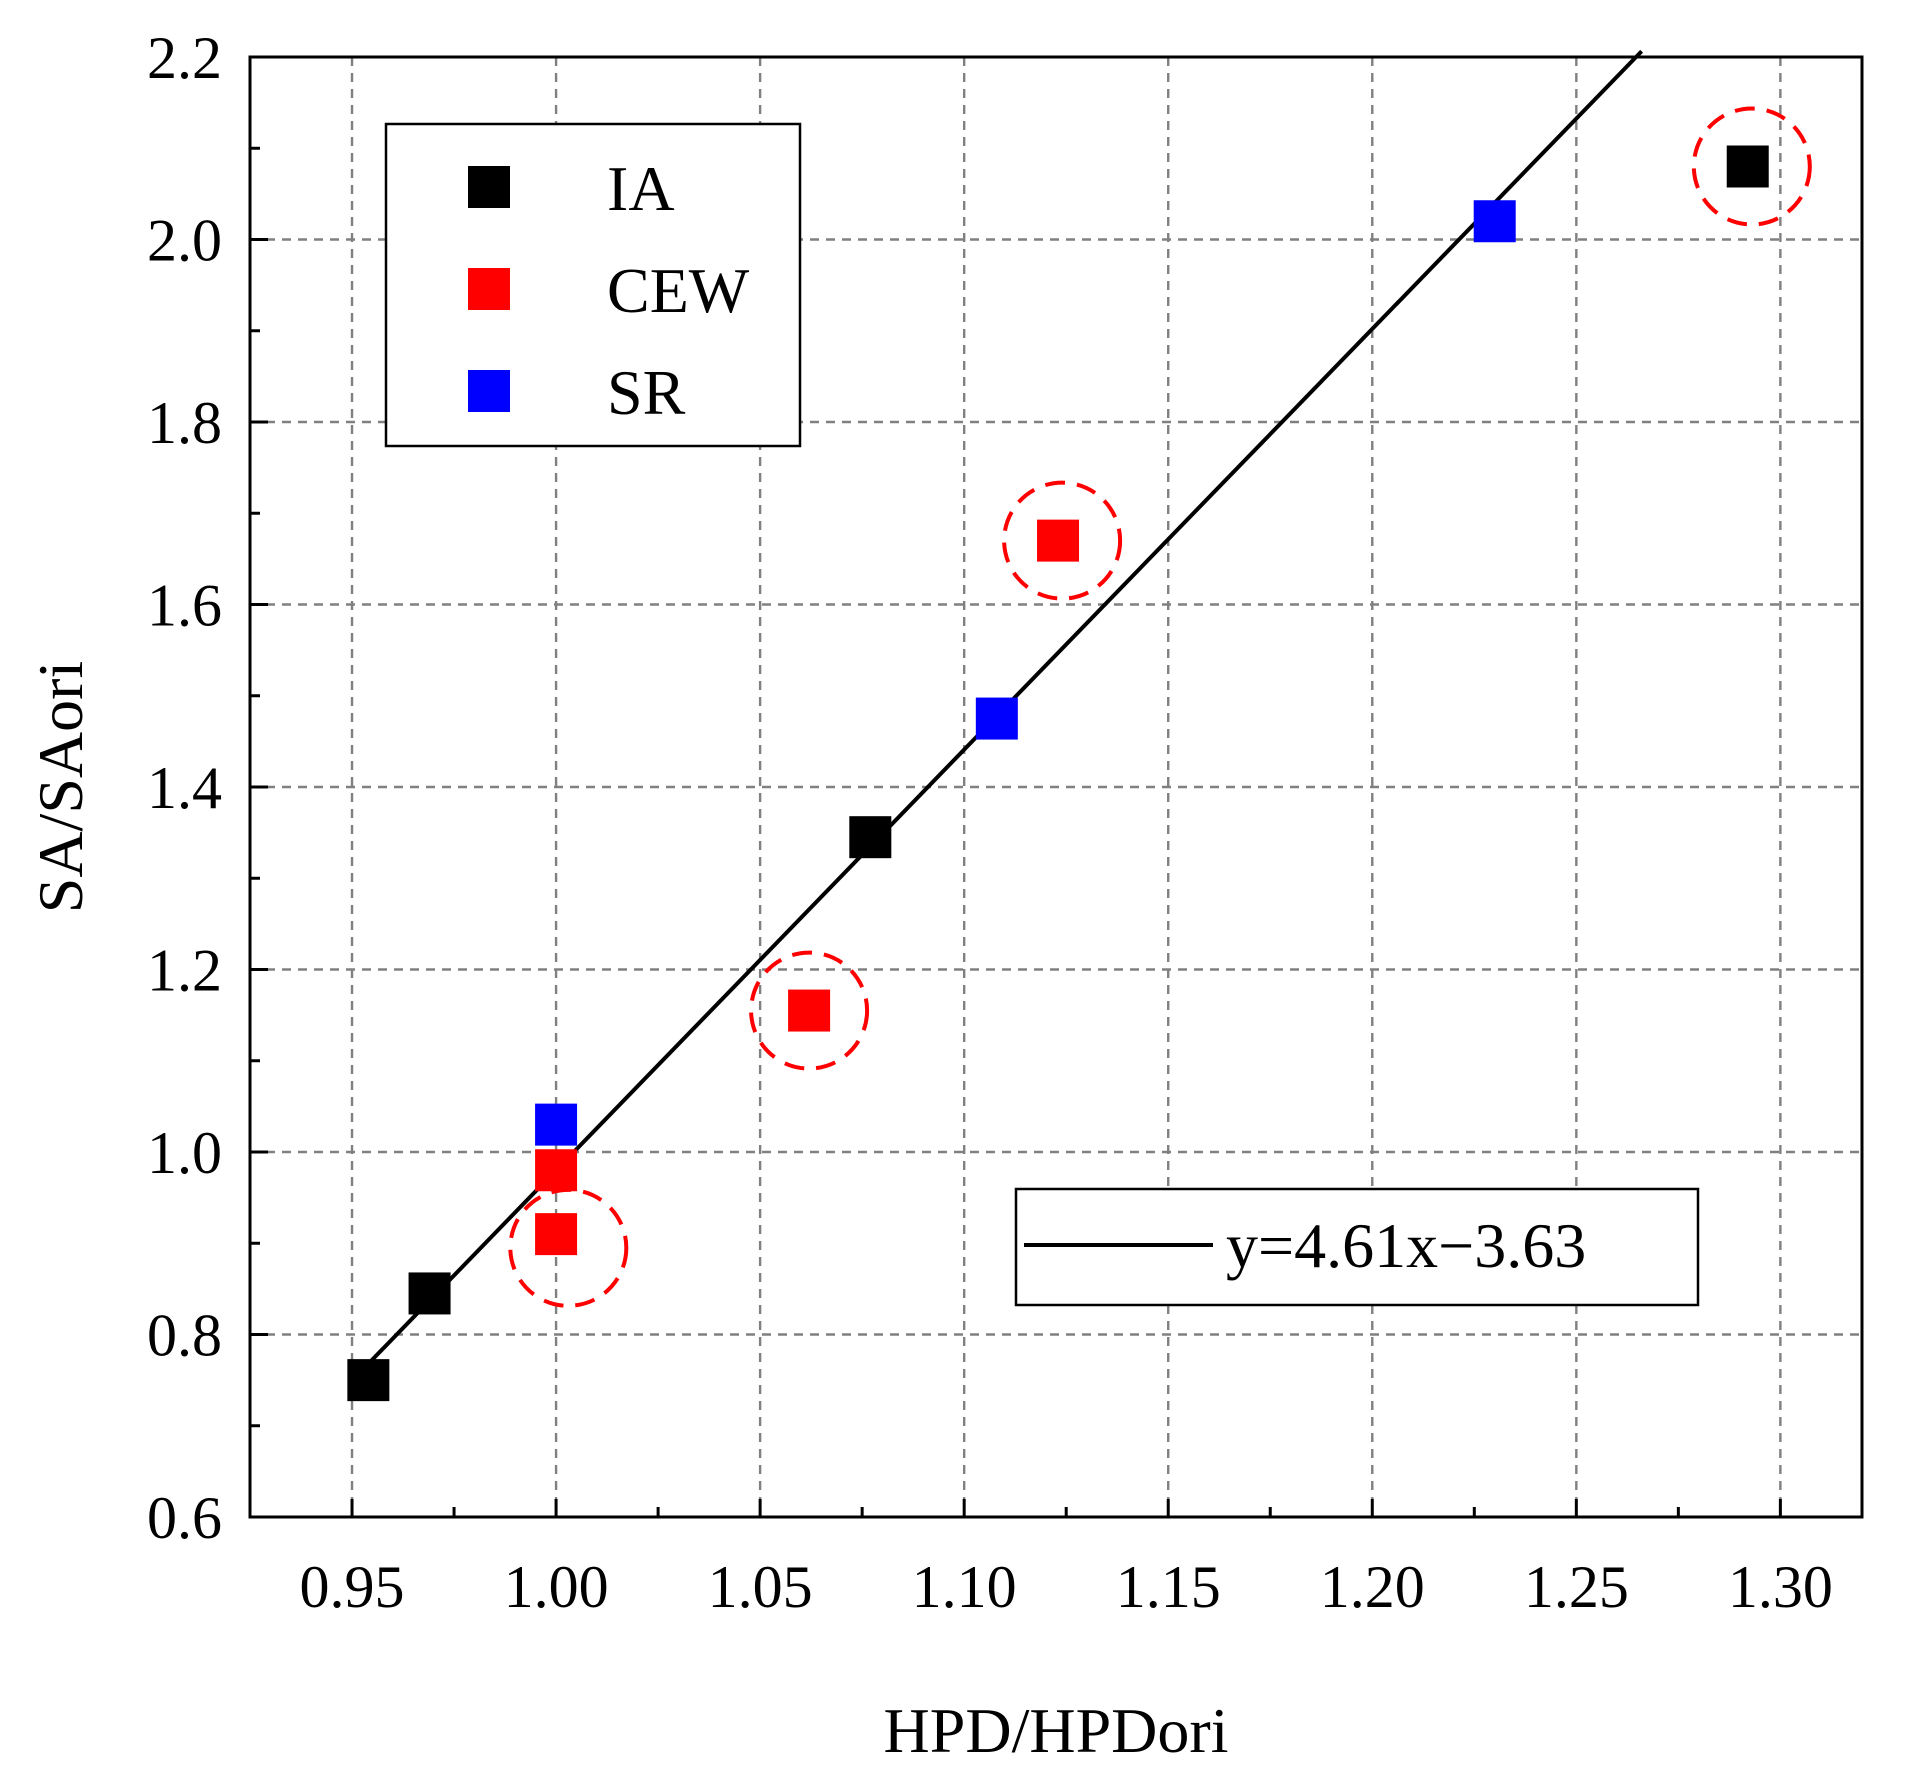 The image size is (1906, 1768). Describe the element at coordinates (964, 1587) in the screenshot. I see `x-tick-label: 1.10` at that location.